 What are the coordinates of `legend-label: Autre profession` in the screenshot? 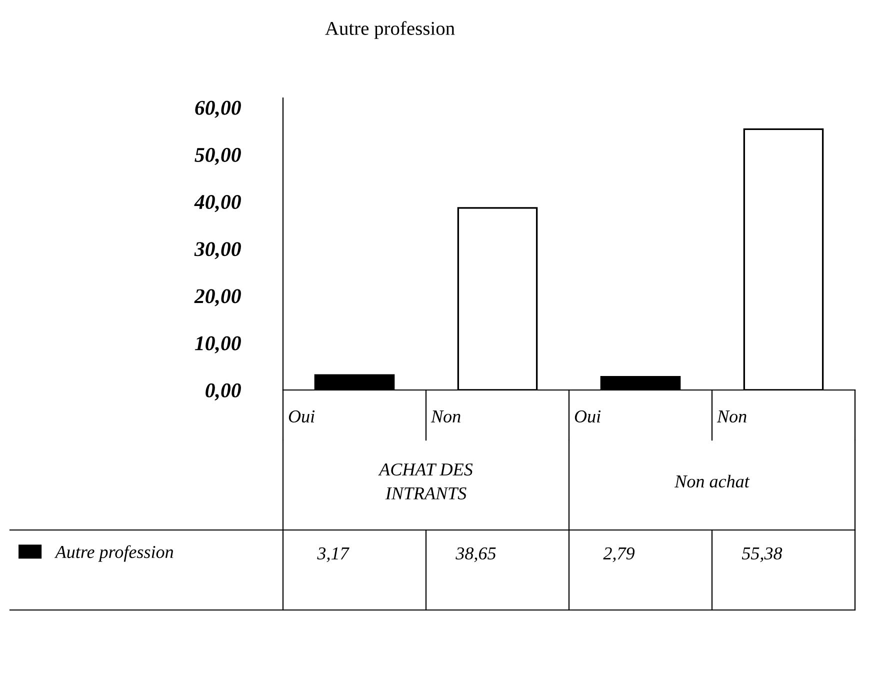 It's located at (114, 553).